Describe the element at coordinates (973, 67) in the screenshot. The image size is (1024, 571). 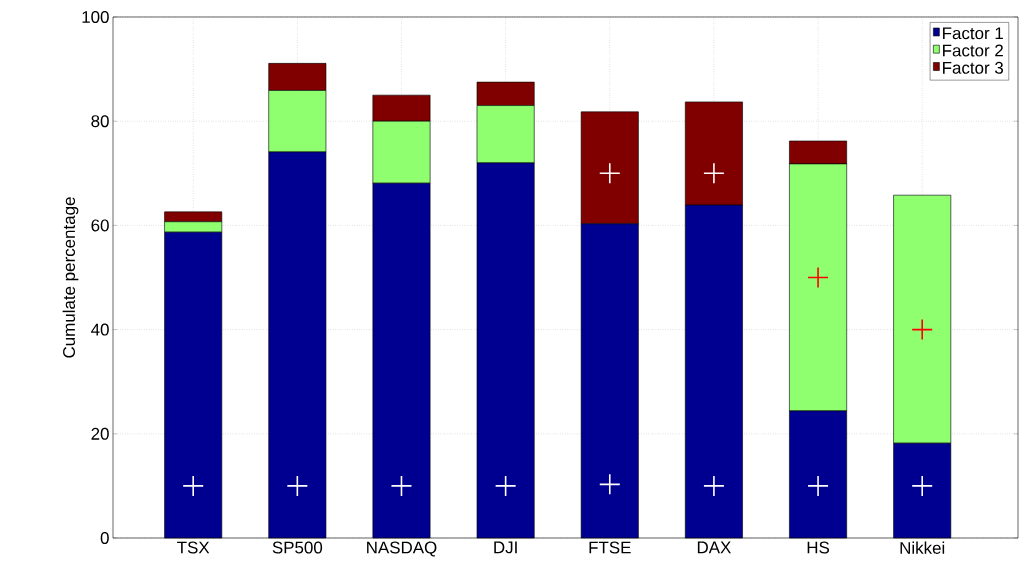
I see `legend-label: Factor 3` at that location.